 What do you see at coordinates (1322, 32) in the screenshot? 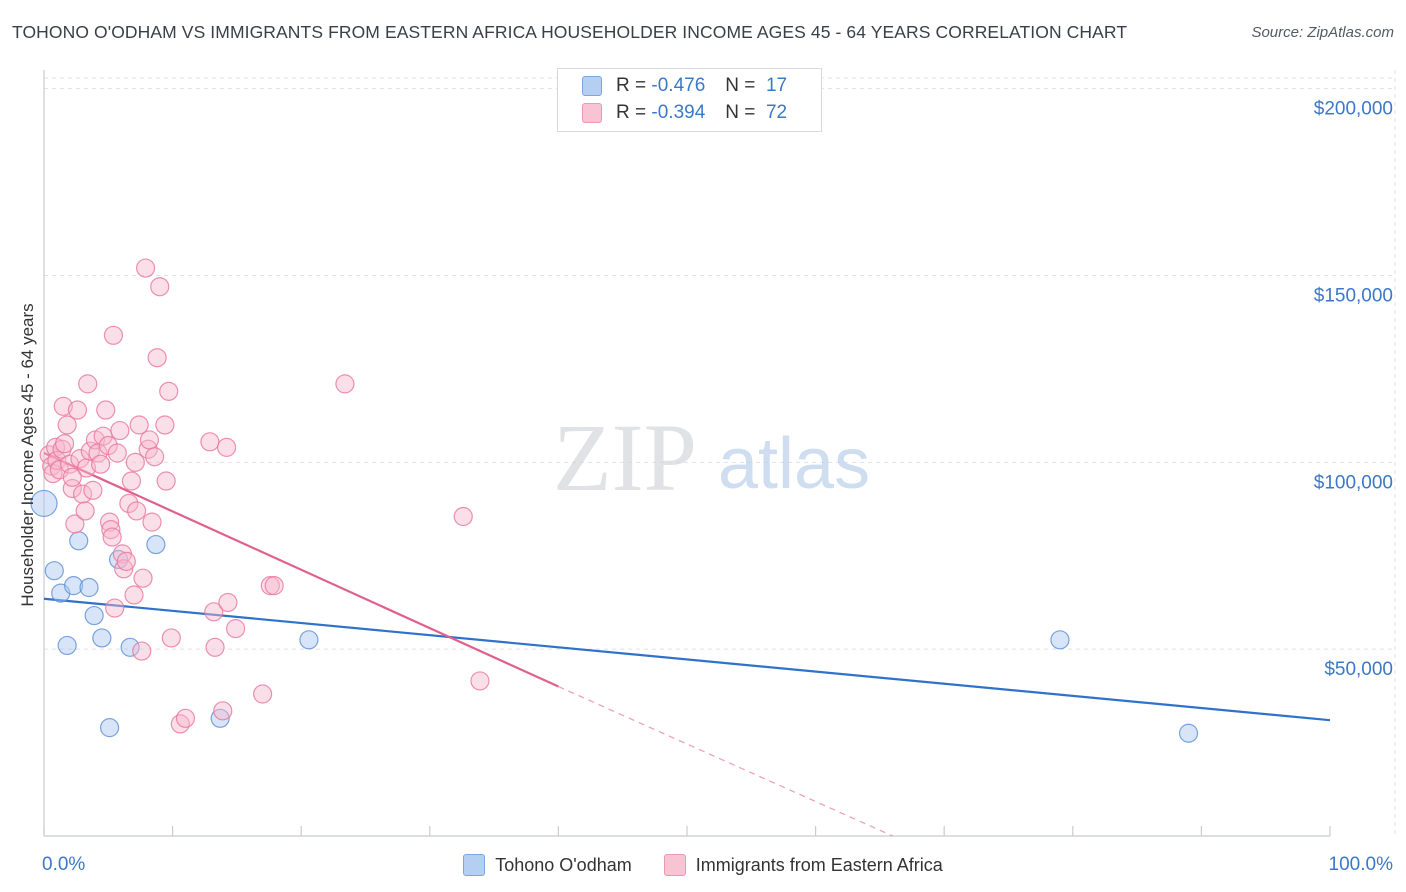
I see `source-label: Source: ZipAtlas.com` at bounding box center [1322, 32].